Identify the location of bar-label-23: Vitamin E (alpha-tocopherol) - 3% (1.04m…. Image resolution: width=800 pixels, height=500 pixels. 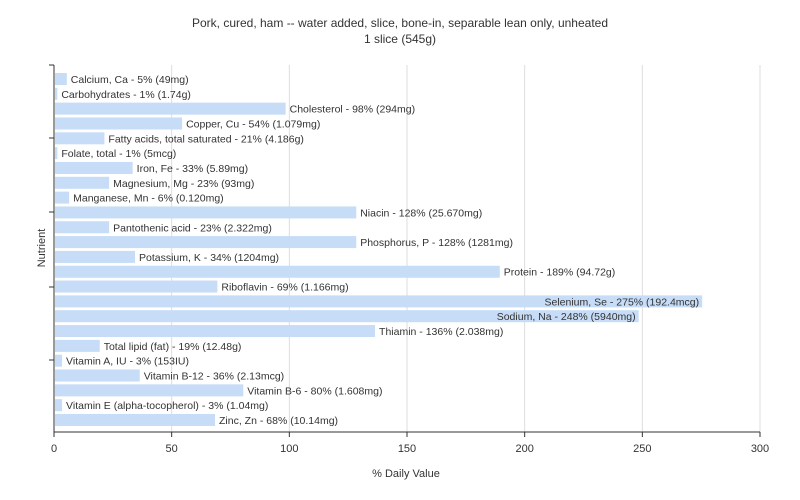
(167, 406).